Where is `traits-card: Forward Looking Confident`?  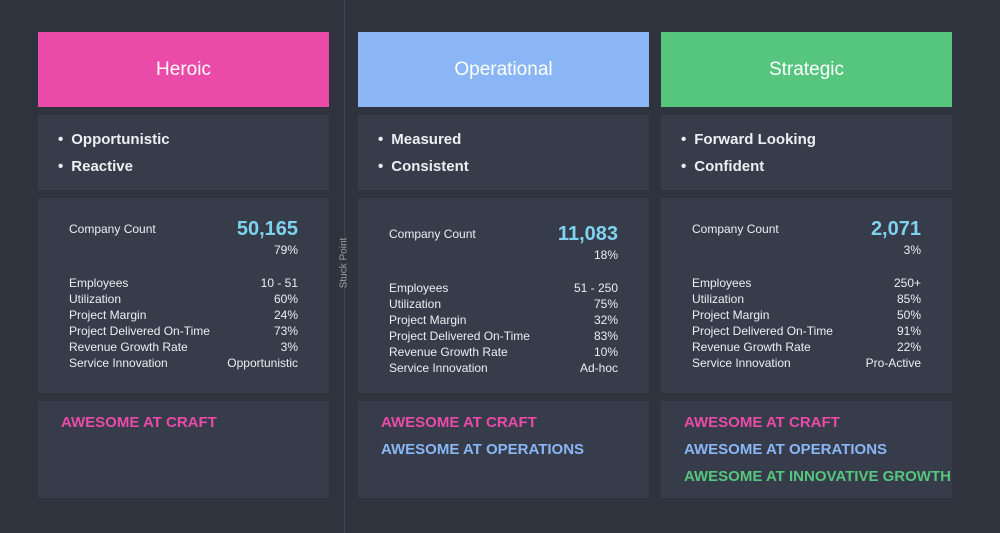
traits-card: Forward Looking Confident is located at coordinates (806, 152).